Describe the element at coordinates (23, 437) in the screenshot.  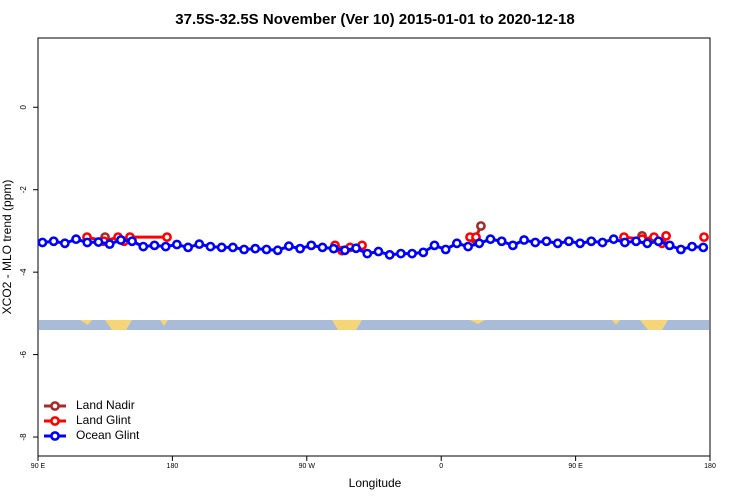
I see `y-tick-label: -8` at that location.